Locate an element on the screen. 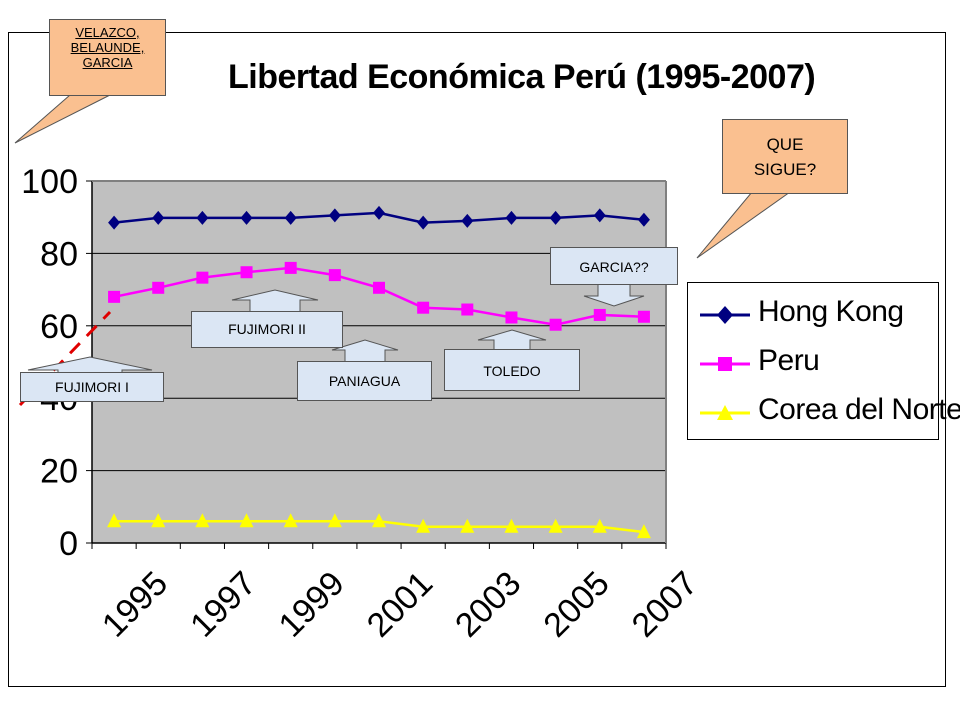 The width and height of the screenshot is (960, 720). label-toledo: TOLEDO is located at coordinates (512, 370).